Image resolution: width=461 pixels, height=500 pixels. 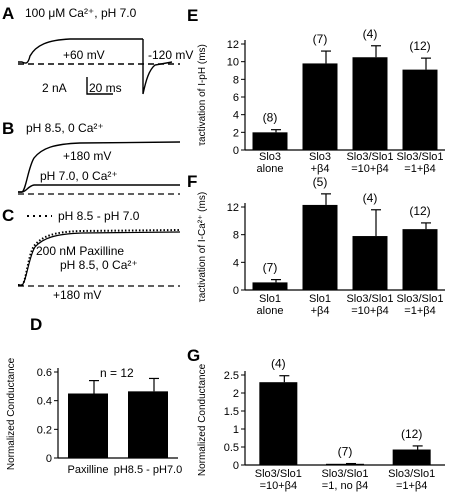 I want to click on panel-c-voltage: +180 mV, so click(x=77, y=295).